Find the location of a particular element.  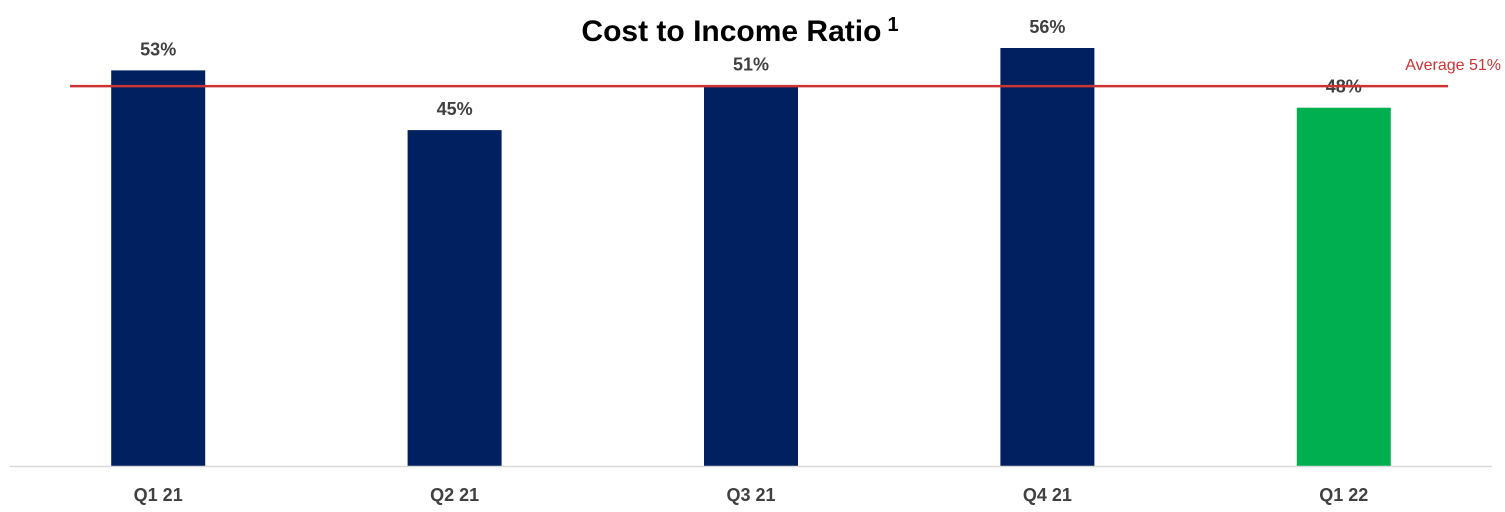

x-tick-label: Q1 21 is located at coordinates (158, 495).